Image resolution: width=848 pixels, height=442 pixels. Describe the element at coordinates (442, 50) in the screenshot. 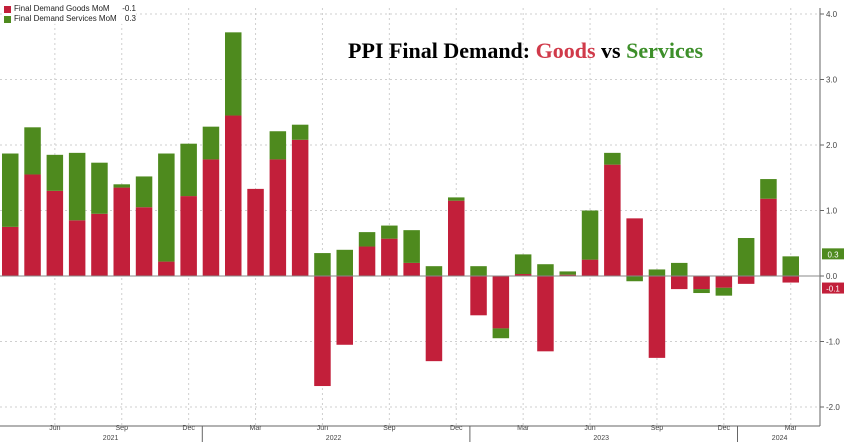

I see `chart-title-prefix: PPI Final Demand:` at that location.